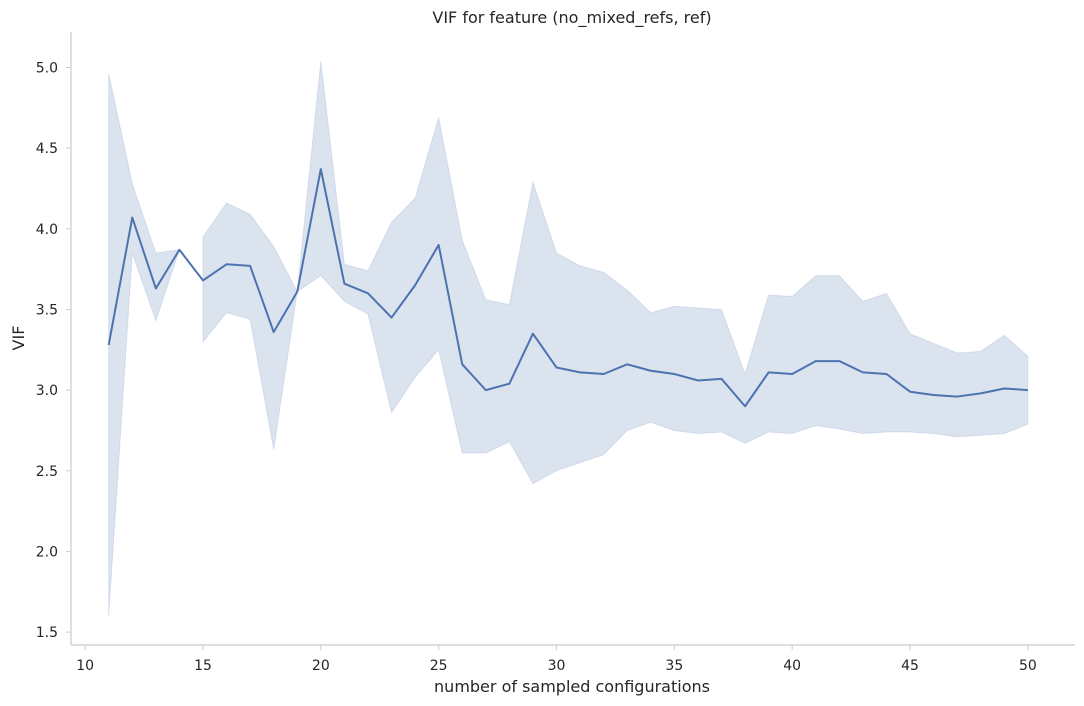 Image resolution: width=1084 pixels, height=706 pixels. I want to click on y-axis-label: VIF, so click(18, 338).